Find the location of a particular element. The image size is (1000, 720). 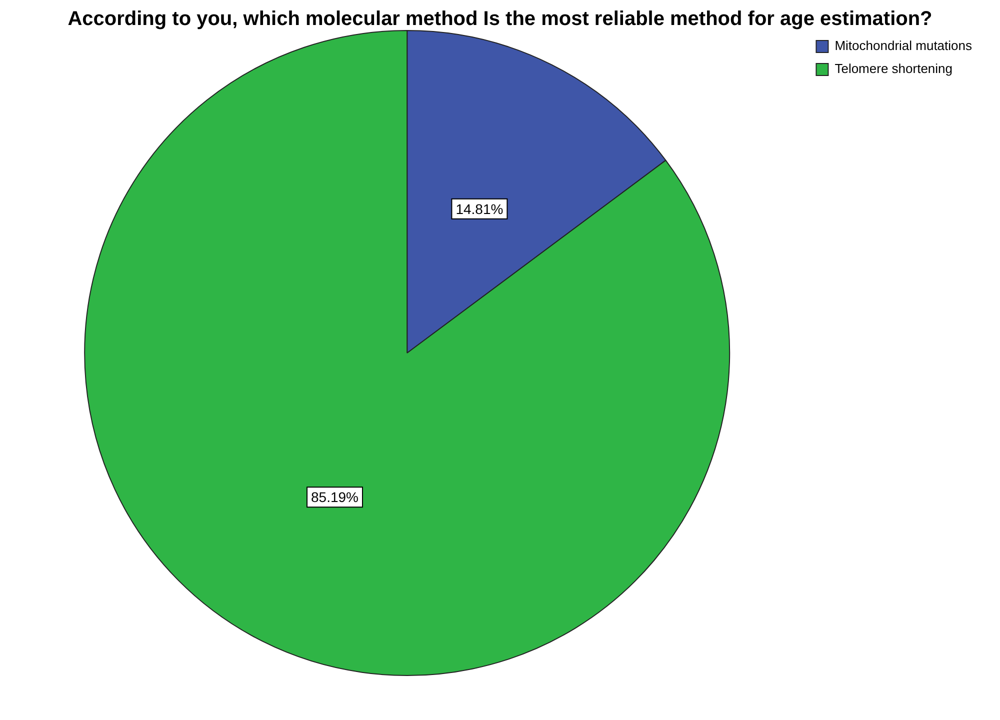

data-label: 85.19% is located at coordinates (334, 496).